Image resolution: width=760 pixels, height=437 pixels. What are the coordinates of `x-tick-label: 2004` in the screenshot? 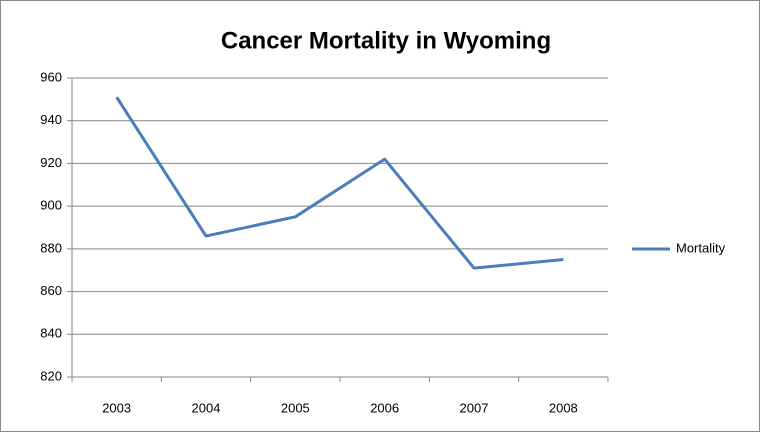 It's located at (206, 407).